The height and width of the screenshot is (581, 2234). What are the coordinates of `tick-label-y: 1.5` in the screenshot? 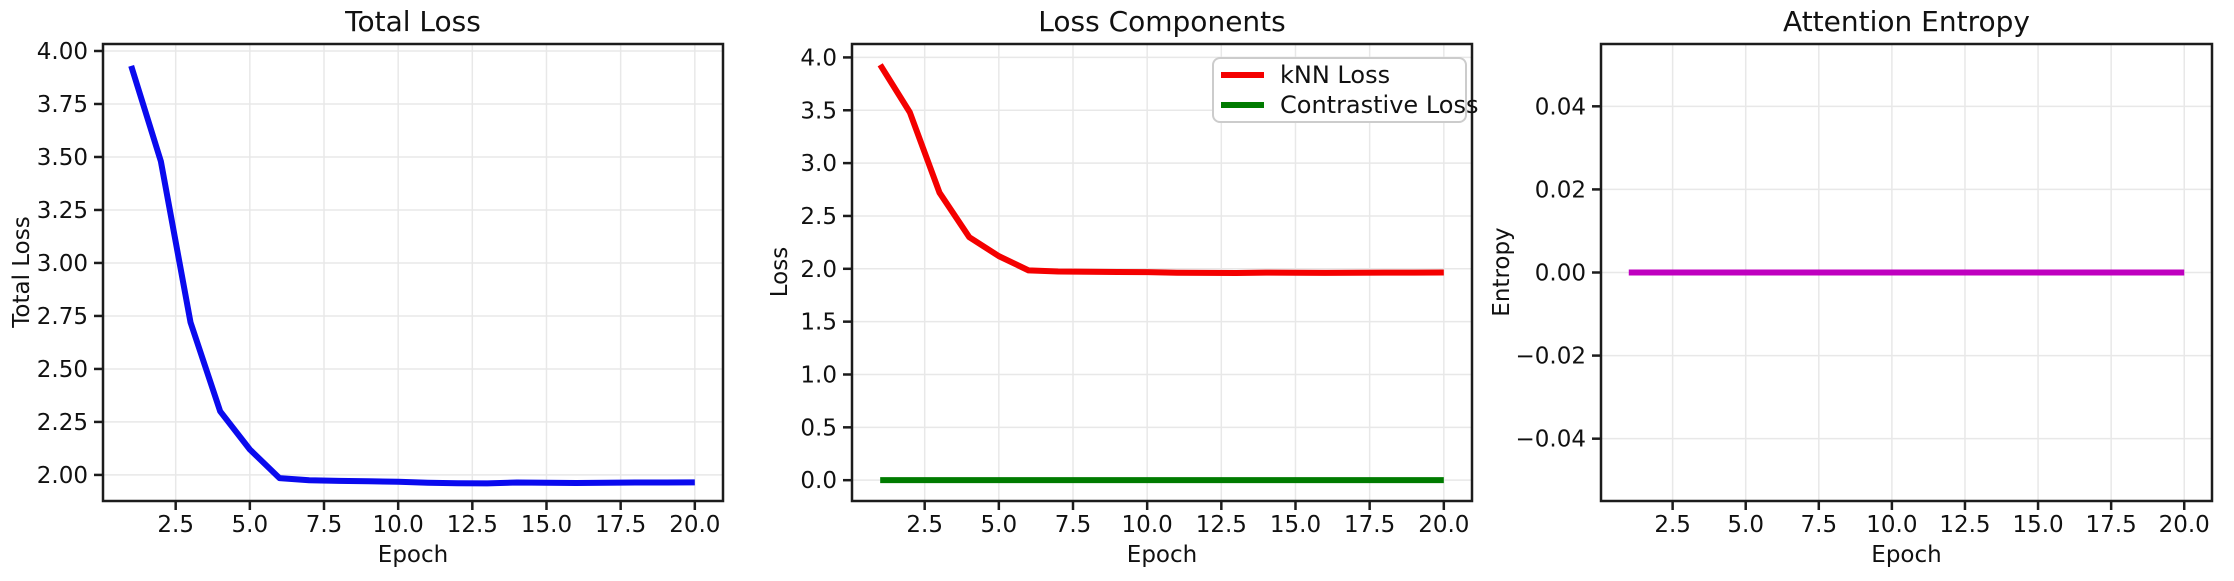 It's located at (818, 323).